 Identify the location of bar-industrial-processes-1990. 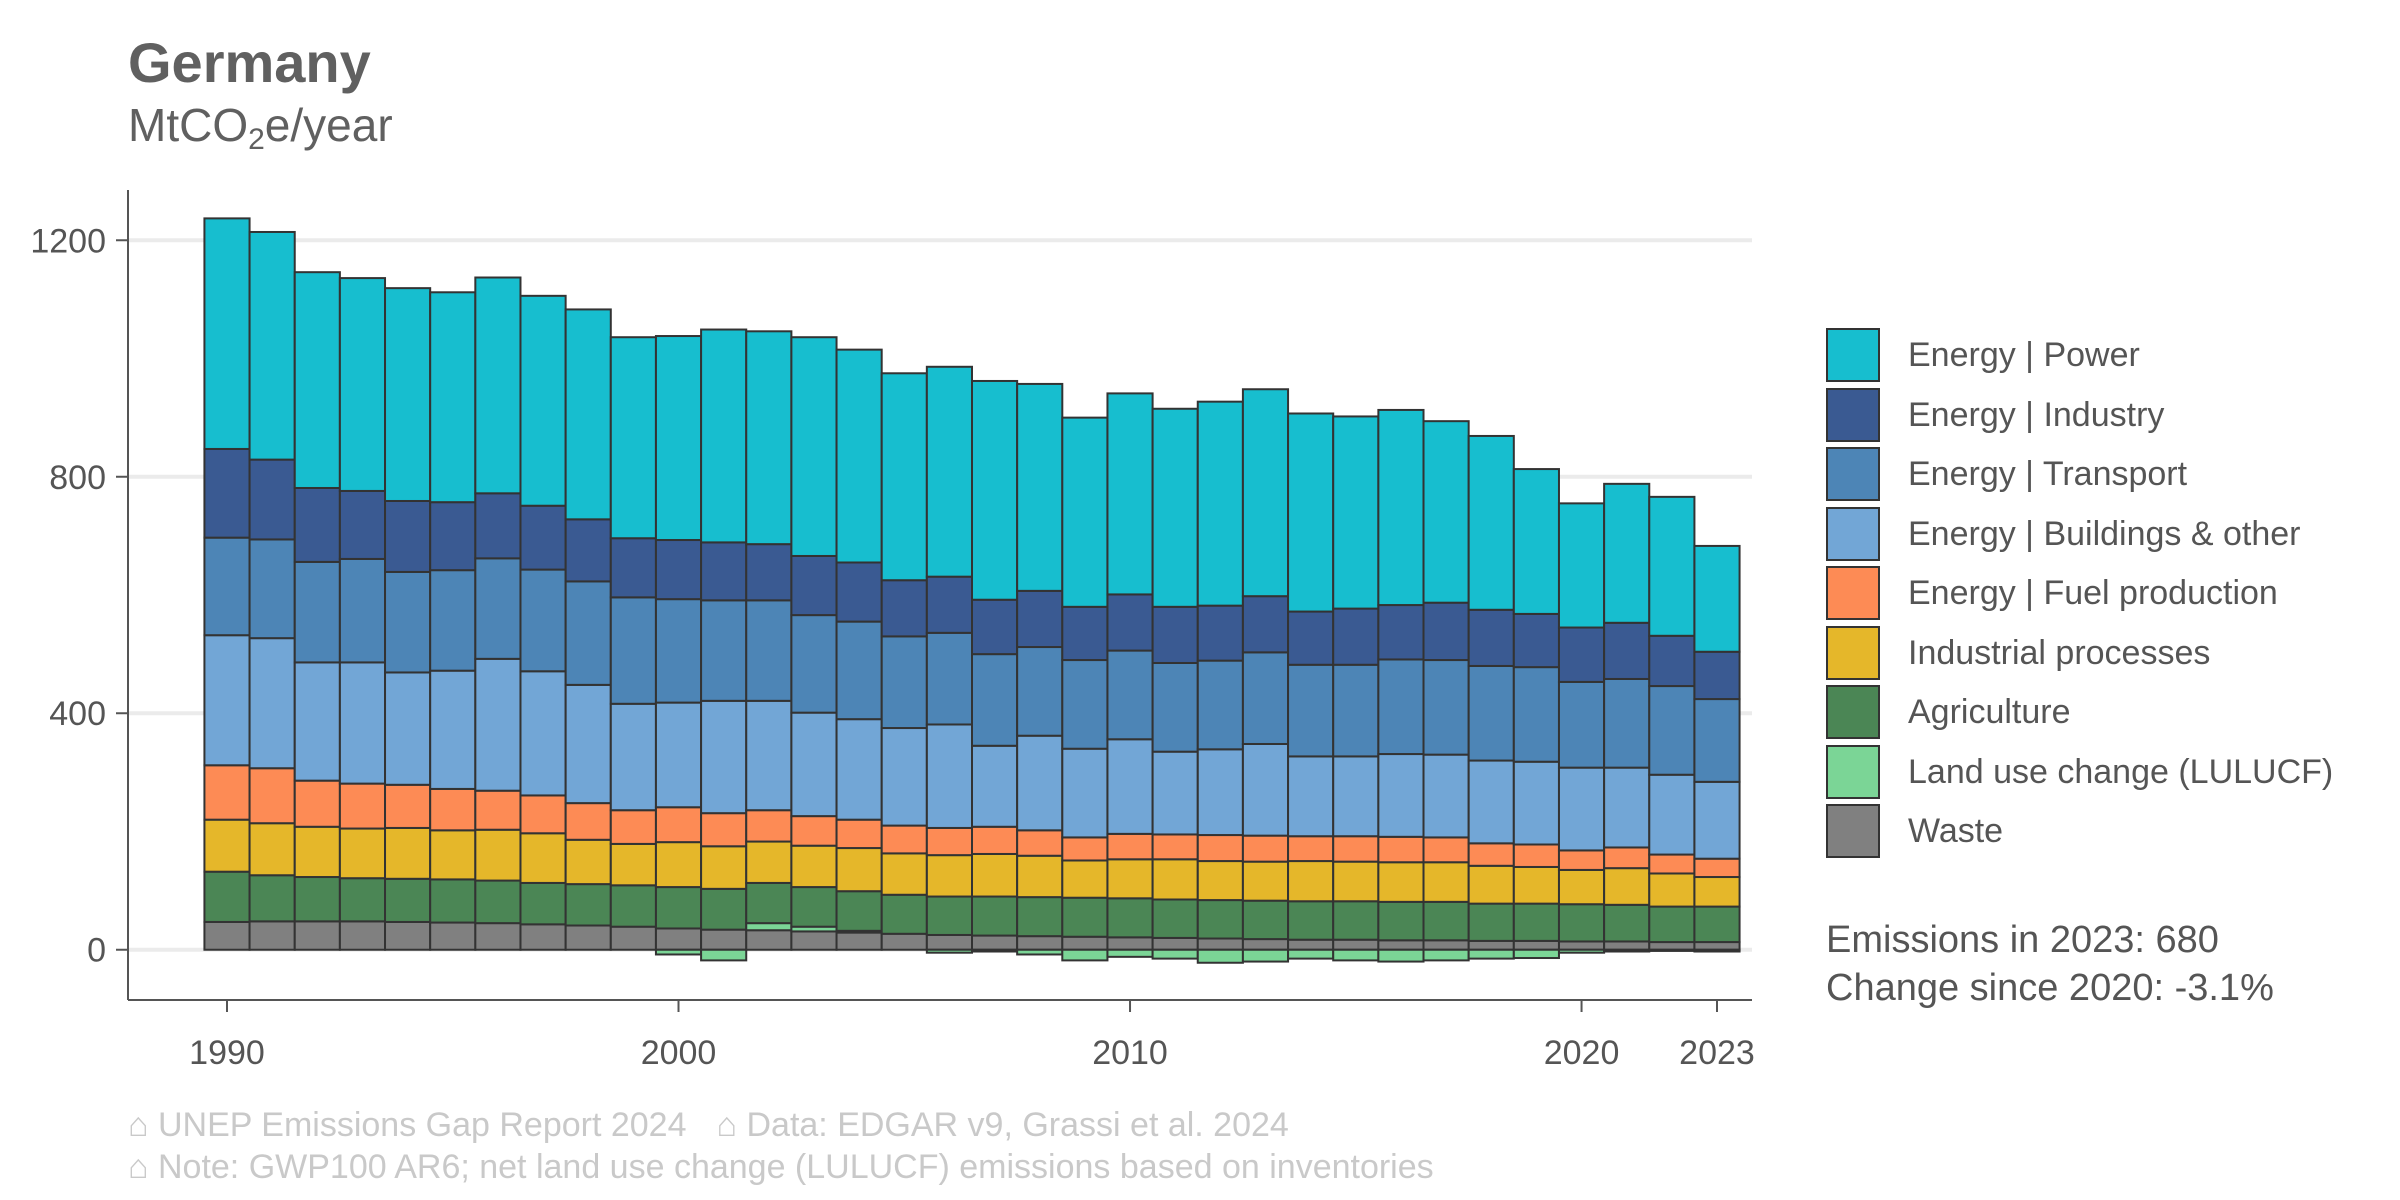
(227, 845).